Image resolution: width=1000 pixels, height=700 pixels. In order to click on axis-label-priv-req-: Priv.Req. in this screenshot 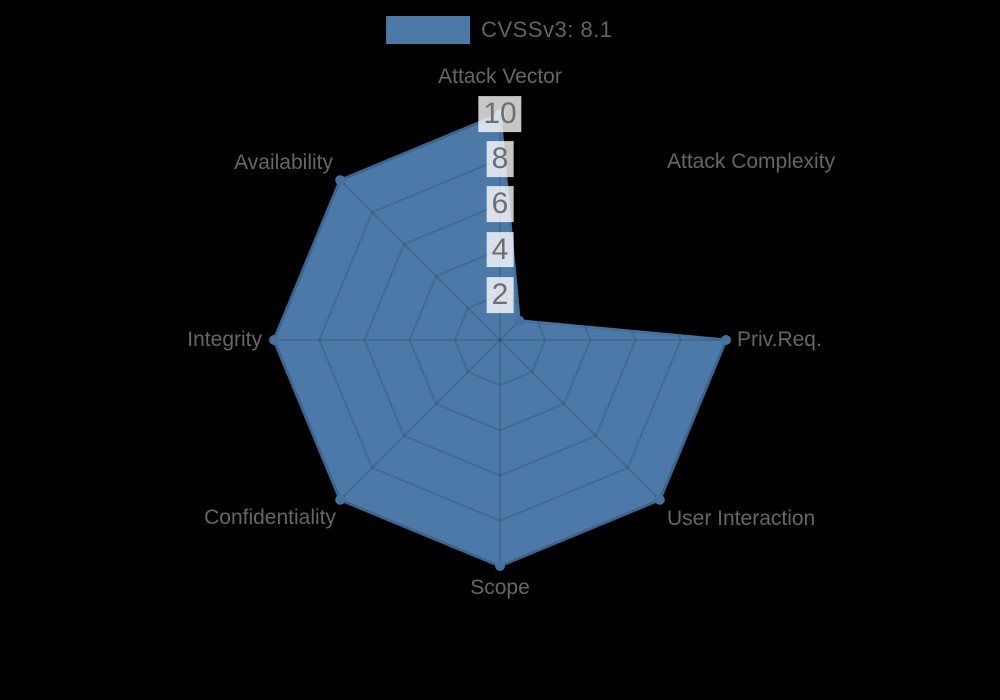, I will do `click(779, 339)`.